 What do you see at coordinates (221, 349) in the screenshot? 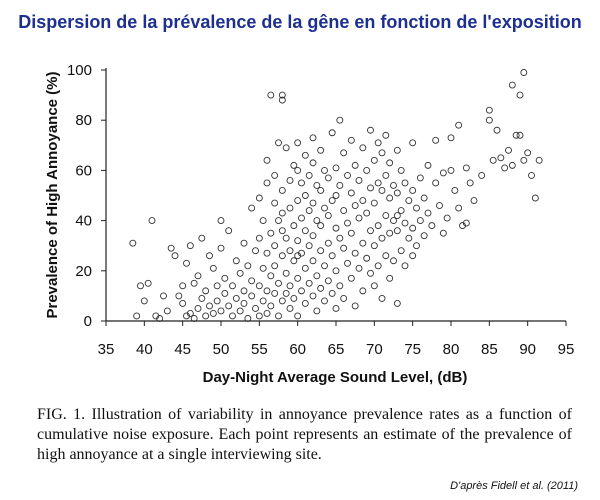
I see `x-tick-label: 50` at bounding box center [221, 349].